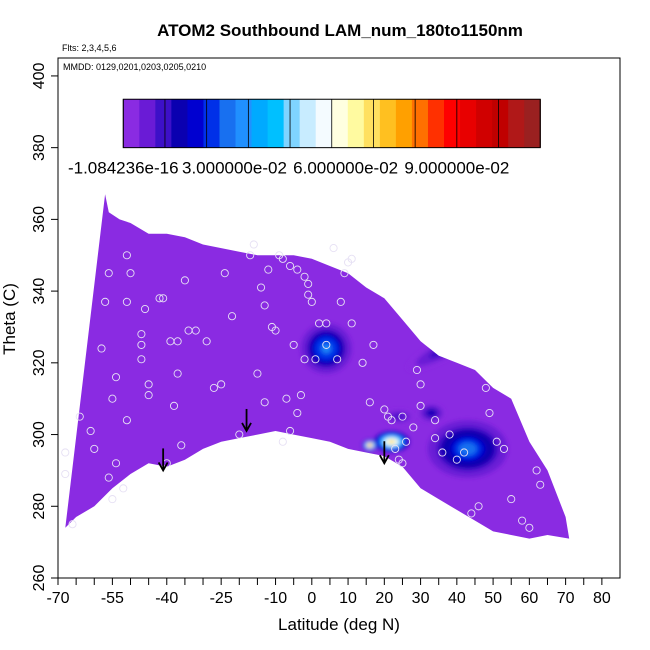 This screenshot has width=650, height=650. I want to click on x-tick-label: 80, so click(602, 598).